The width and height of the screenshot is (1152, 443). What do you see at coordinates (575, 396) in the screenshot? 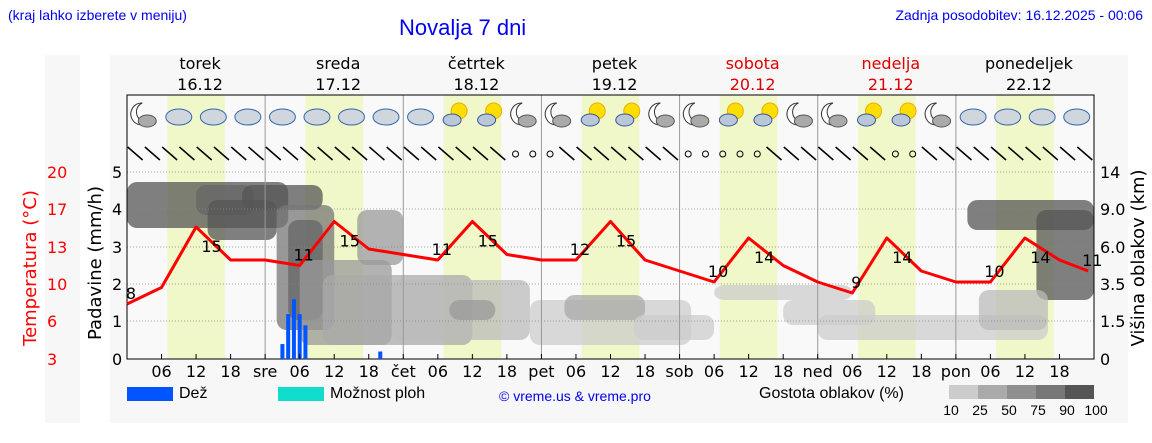
I see `copyright-link: © vreme.us & vreme.pro` at bounding box center [575, 396].